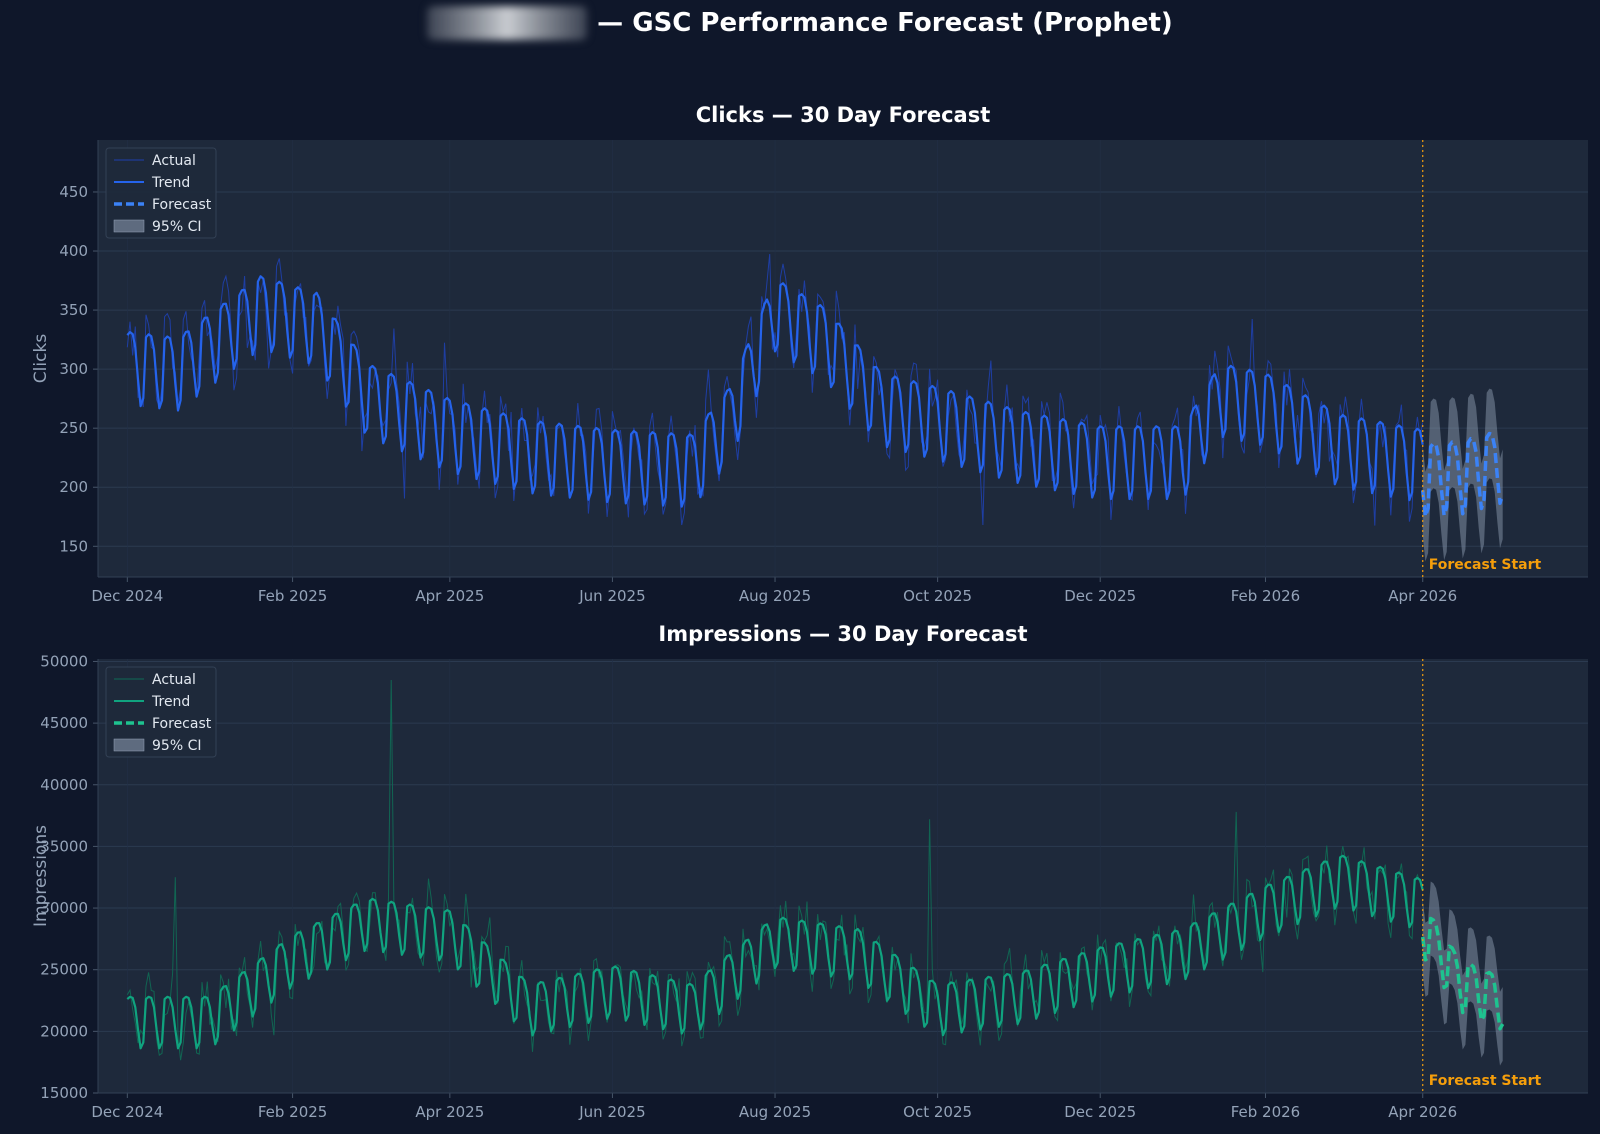  Describe the element at coordinates (507, 23) in the screenshot. I see `redacted-site-name` at that location.